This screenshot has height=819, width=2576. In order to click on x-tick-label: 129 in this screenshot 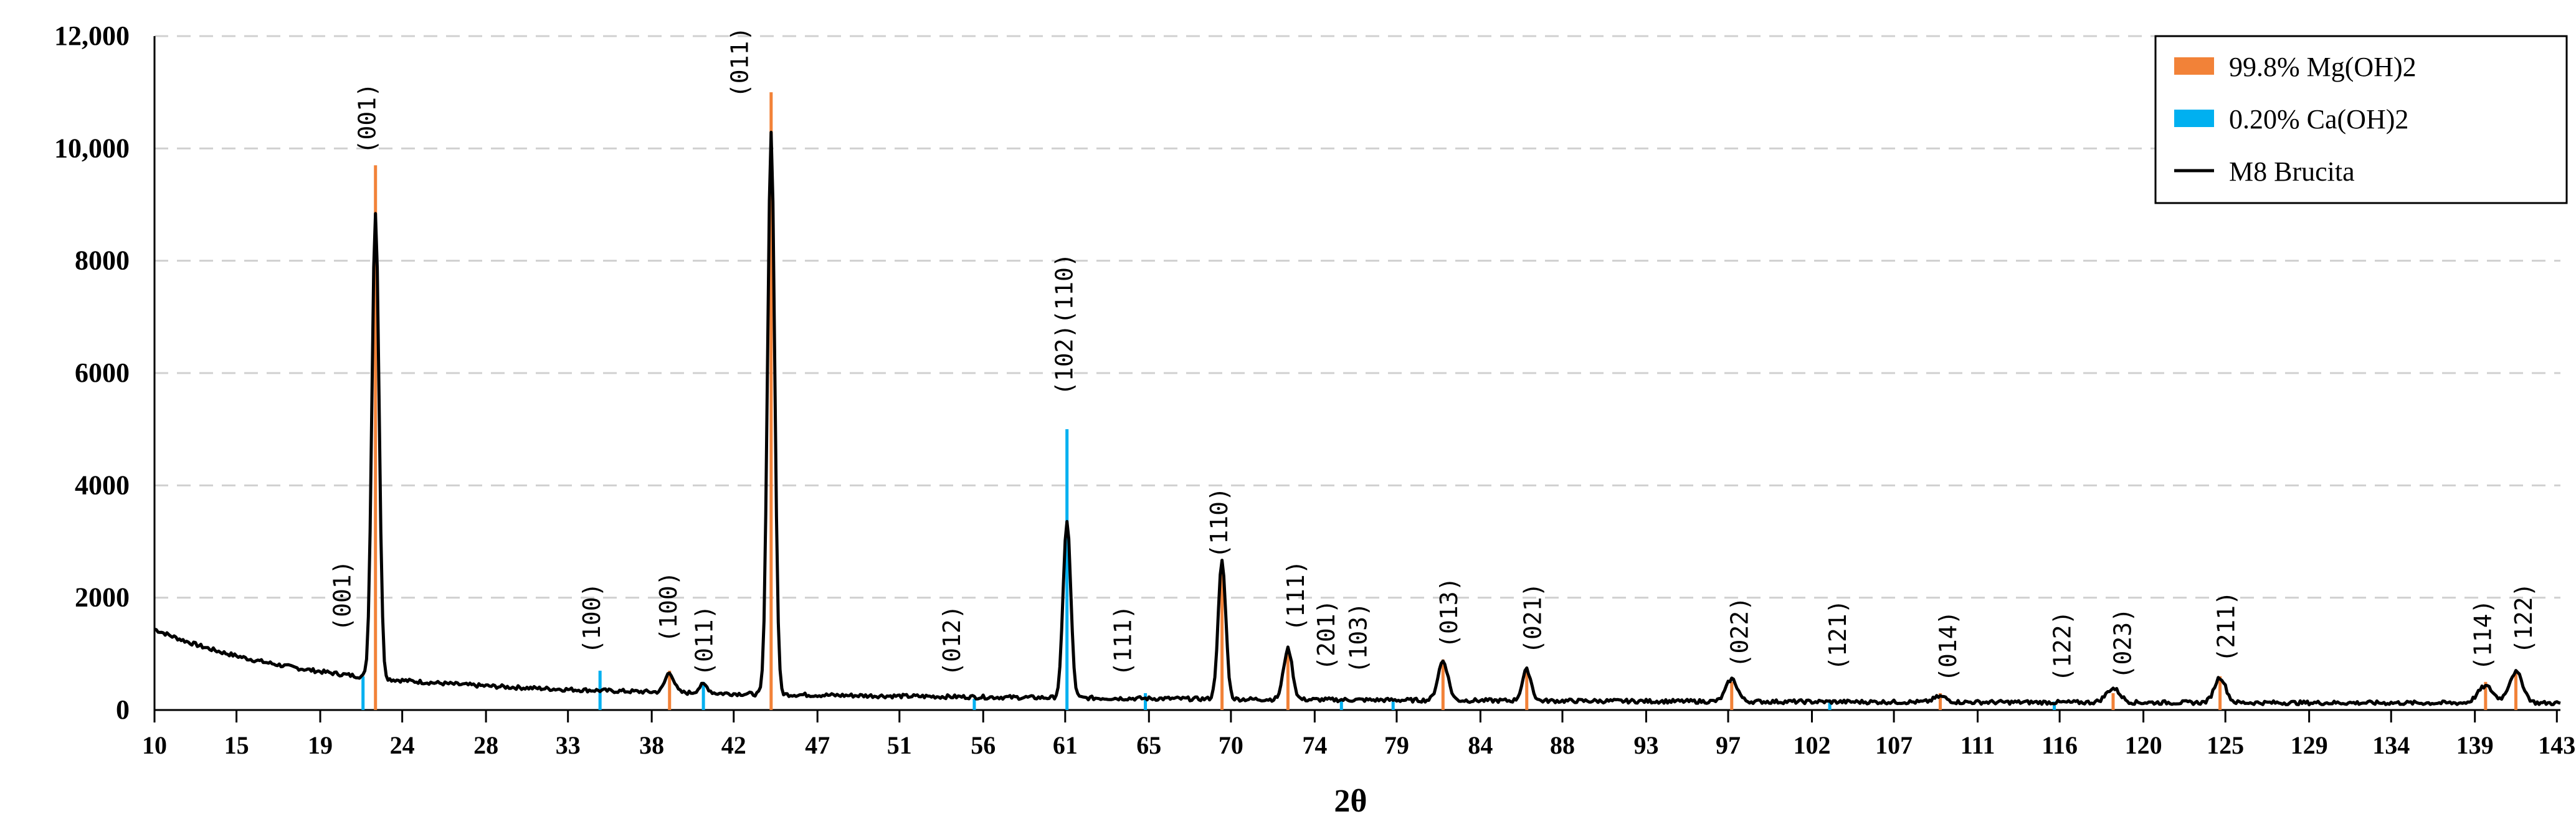, I will do `click(2309, 745)`.